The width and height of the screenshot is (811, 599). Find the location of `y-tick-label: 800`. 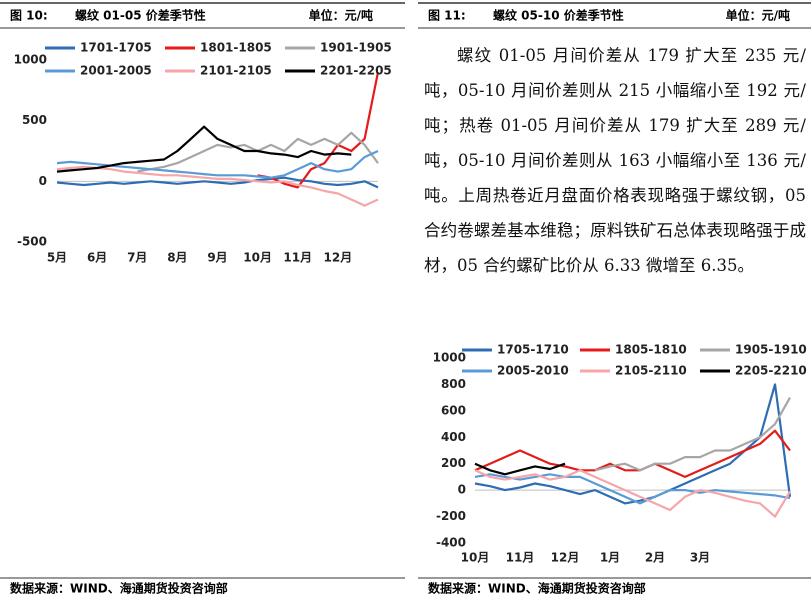

y-tick-label: 800 is located at coordinates (453, 384).